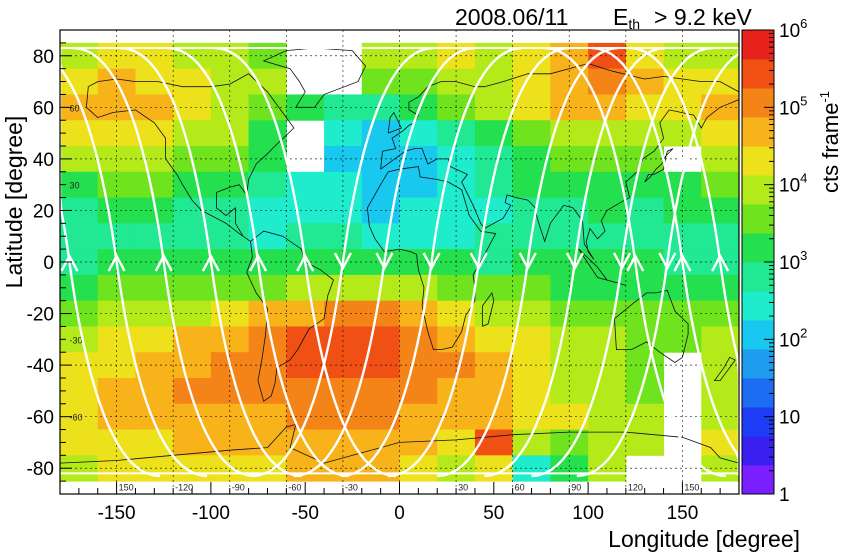 This screenshot has width=852, height=557. Describe the element at coordinates (40, 418) in the screenshot. I see `y-tick-label: -60` at that location.